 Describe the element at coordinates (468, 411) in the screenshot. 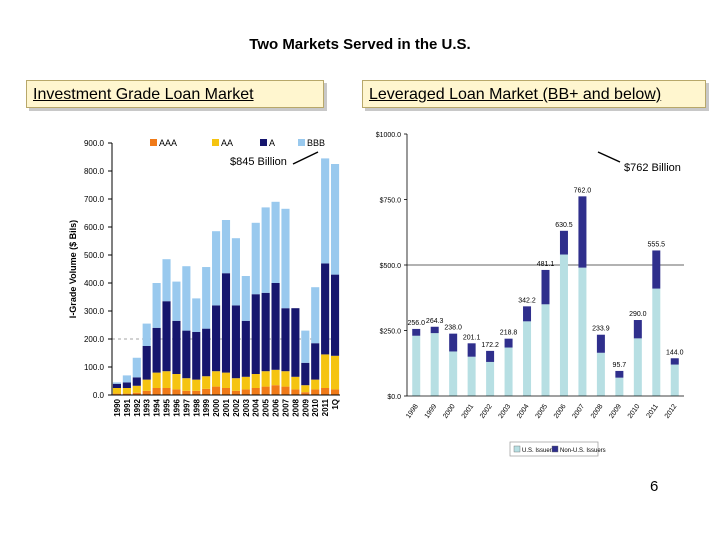

I see `right-x-tick-label: 2001` at that location.